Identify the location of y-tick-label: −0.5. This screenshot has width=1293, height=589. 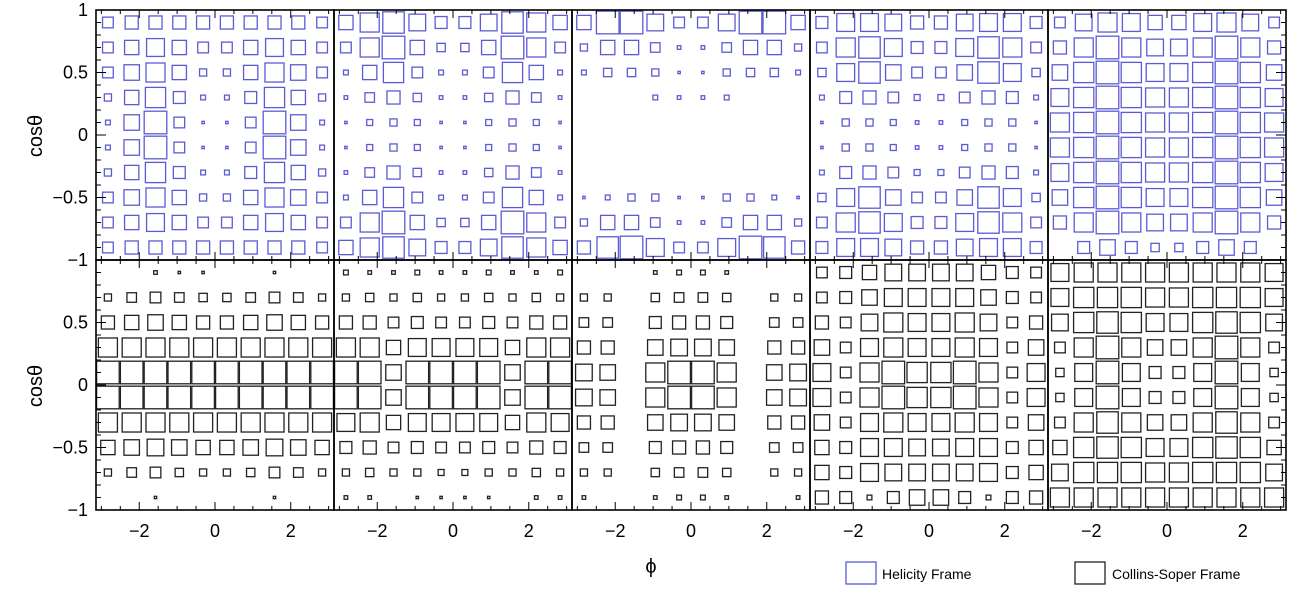
(70, 448).